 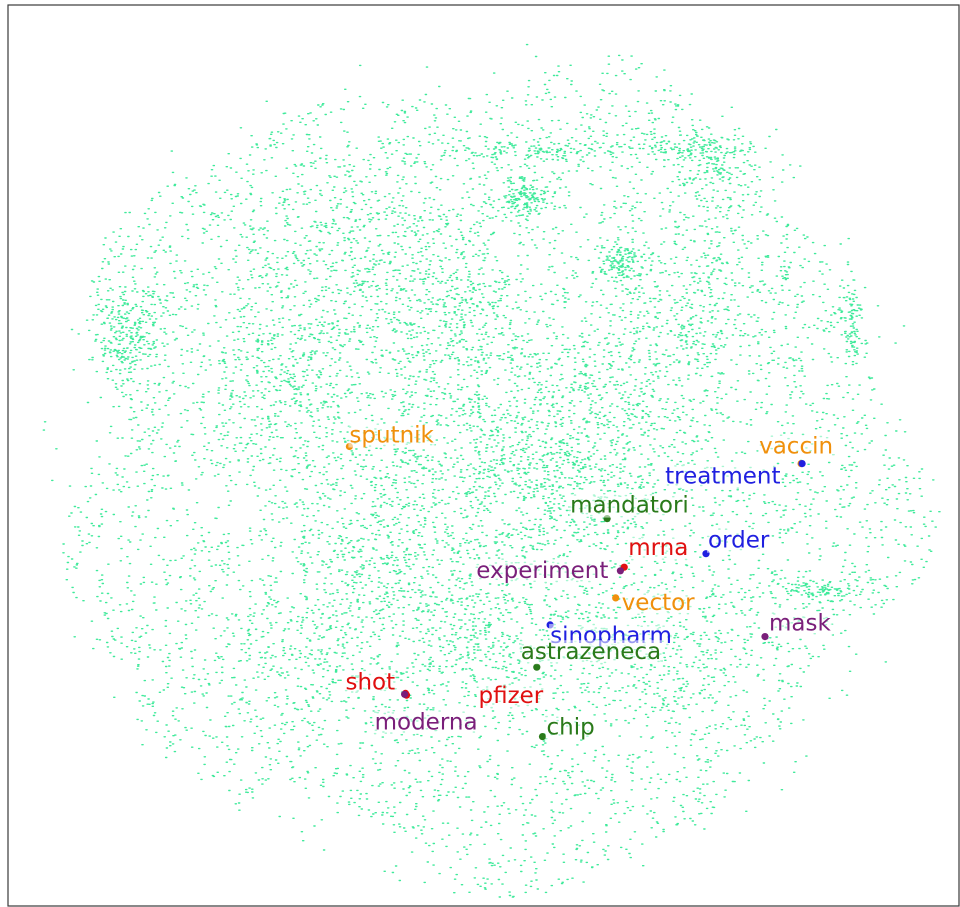 I want to click on label-mrna: mrna, so click(x=658, y=548).